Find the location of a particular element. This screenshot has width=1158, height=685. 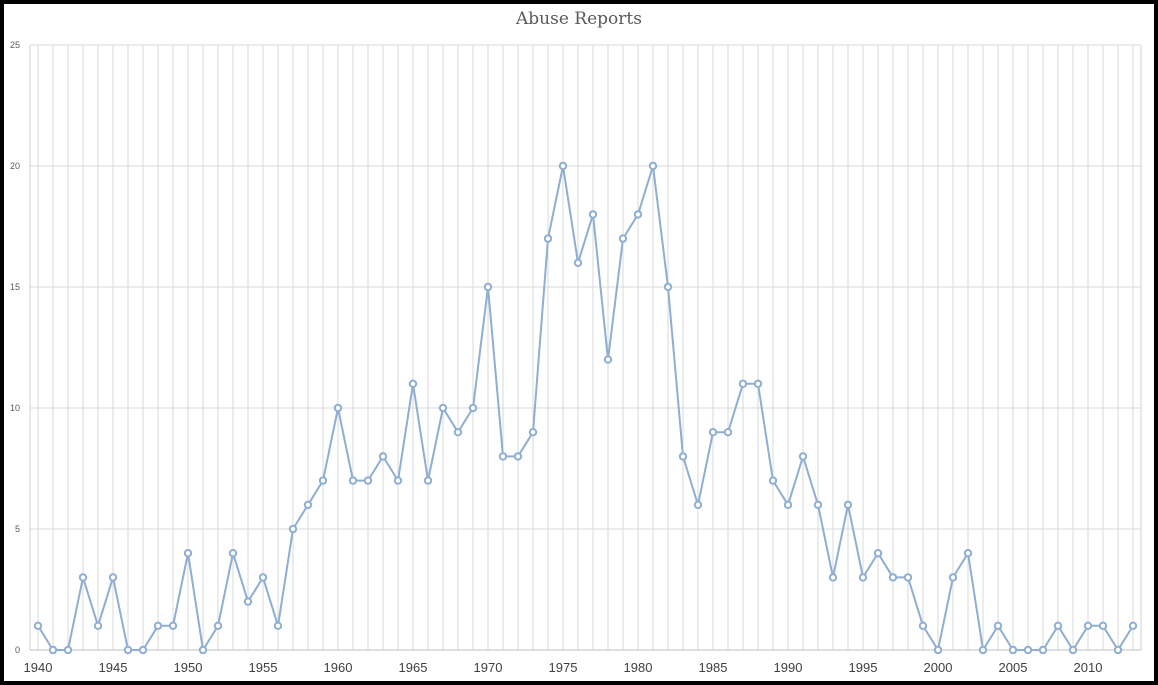

x-tick-label: 2010 is located at coordinates (1088, 667).